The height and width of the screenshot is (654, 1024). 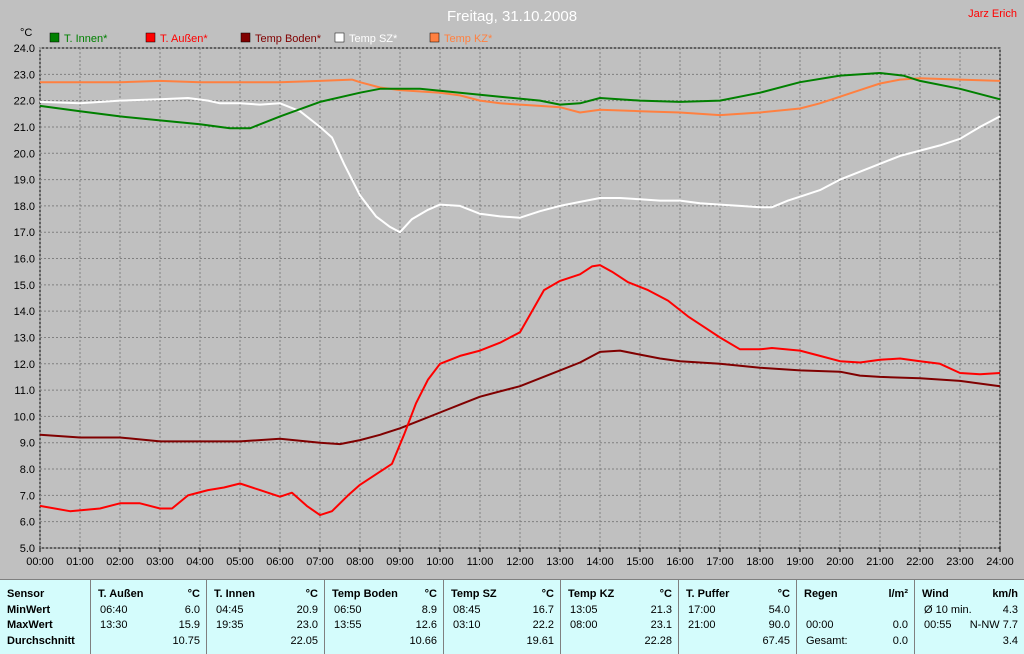 I want to click on table-time: 21:00, so click(x=702, y=625).